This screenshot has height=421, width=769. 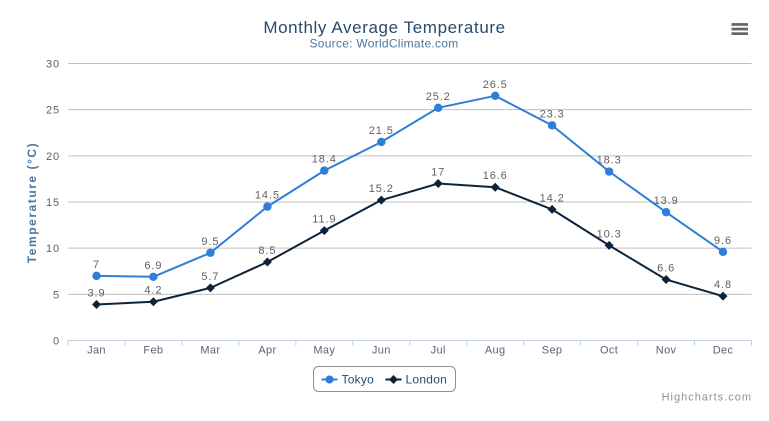 What do you see at coordinates (267, 351) in the screenshot?
I see `svg-text: Apr` at bounding box center [267, 351].